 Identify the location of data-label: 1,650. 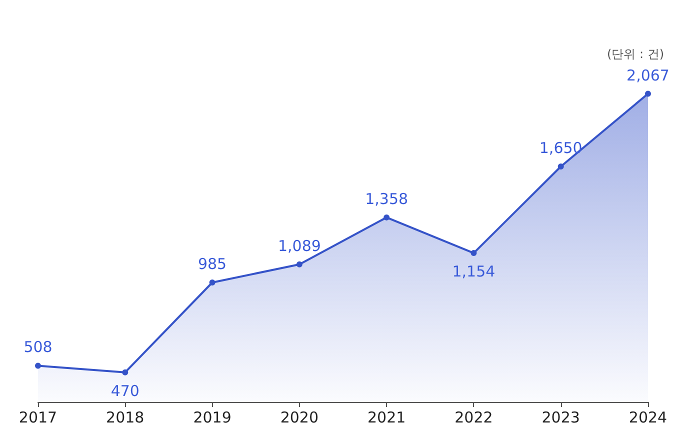
(560, 148).